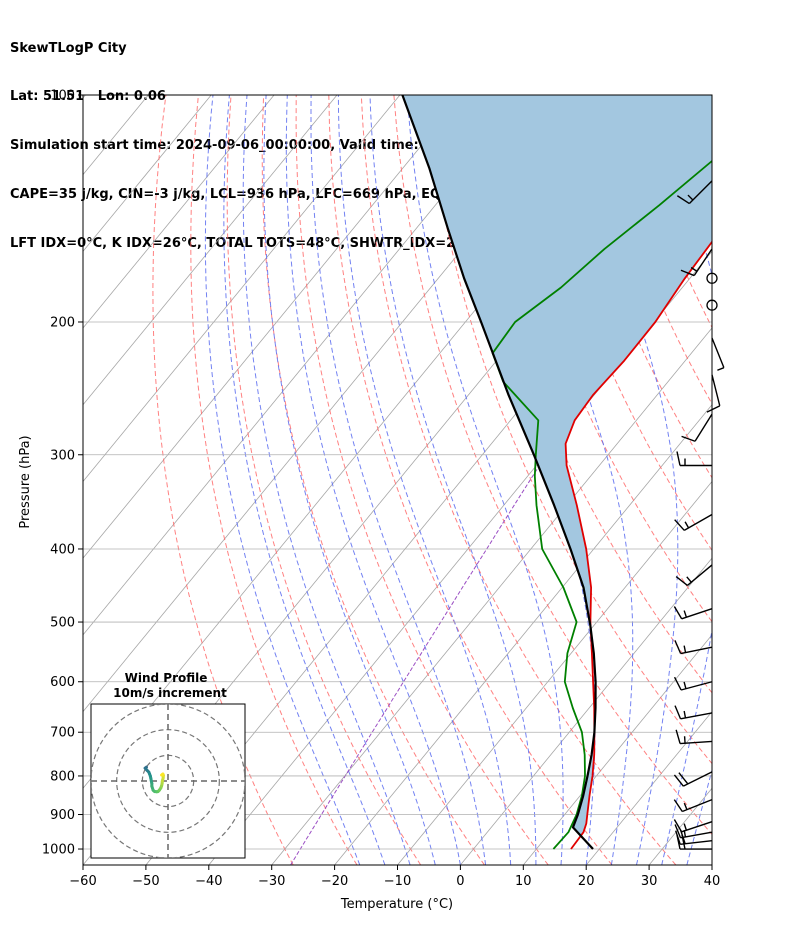 This screenshot has width=794, height=937. I want to click on hodograph-trace, so click(154, 779).